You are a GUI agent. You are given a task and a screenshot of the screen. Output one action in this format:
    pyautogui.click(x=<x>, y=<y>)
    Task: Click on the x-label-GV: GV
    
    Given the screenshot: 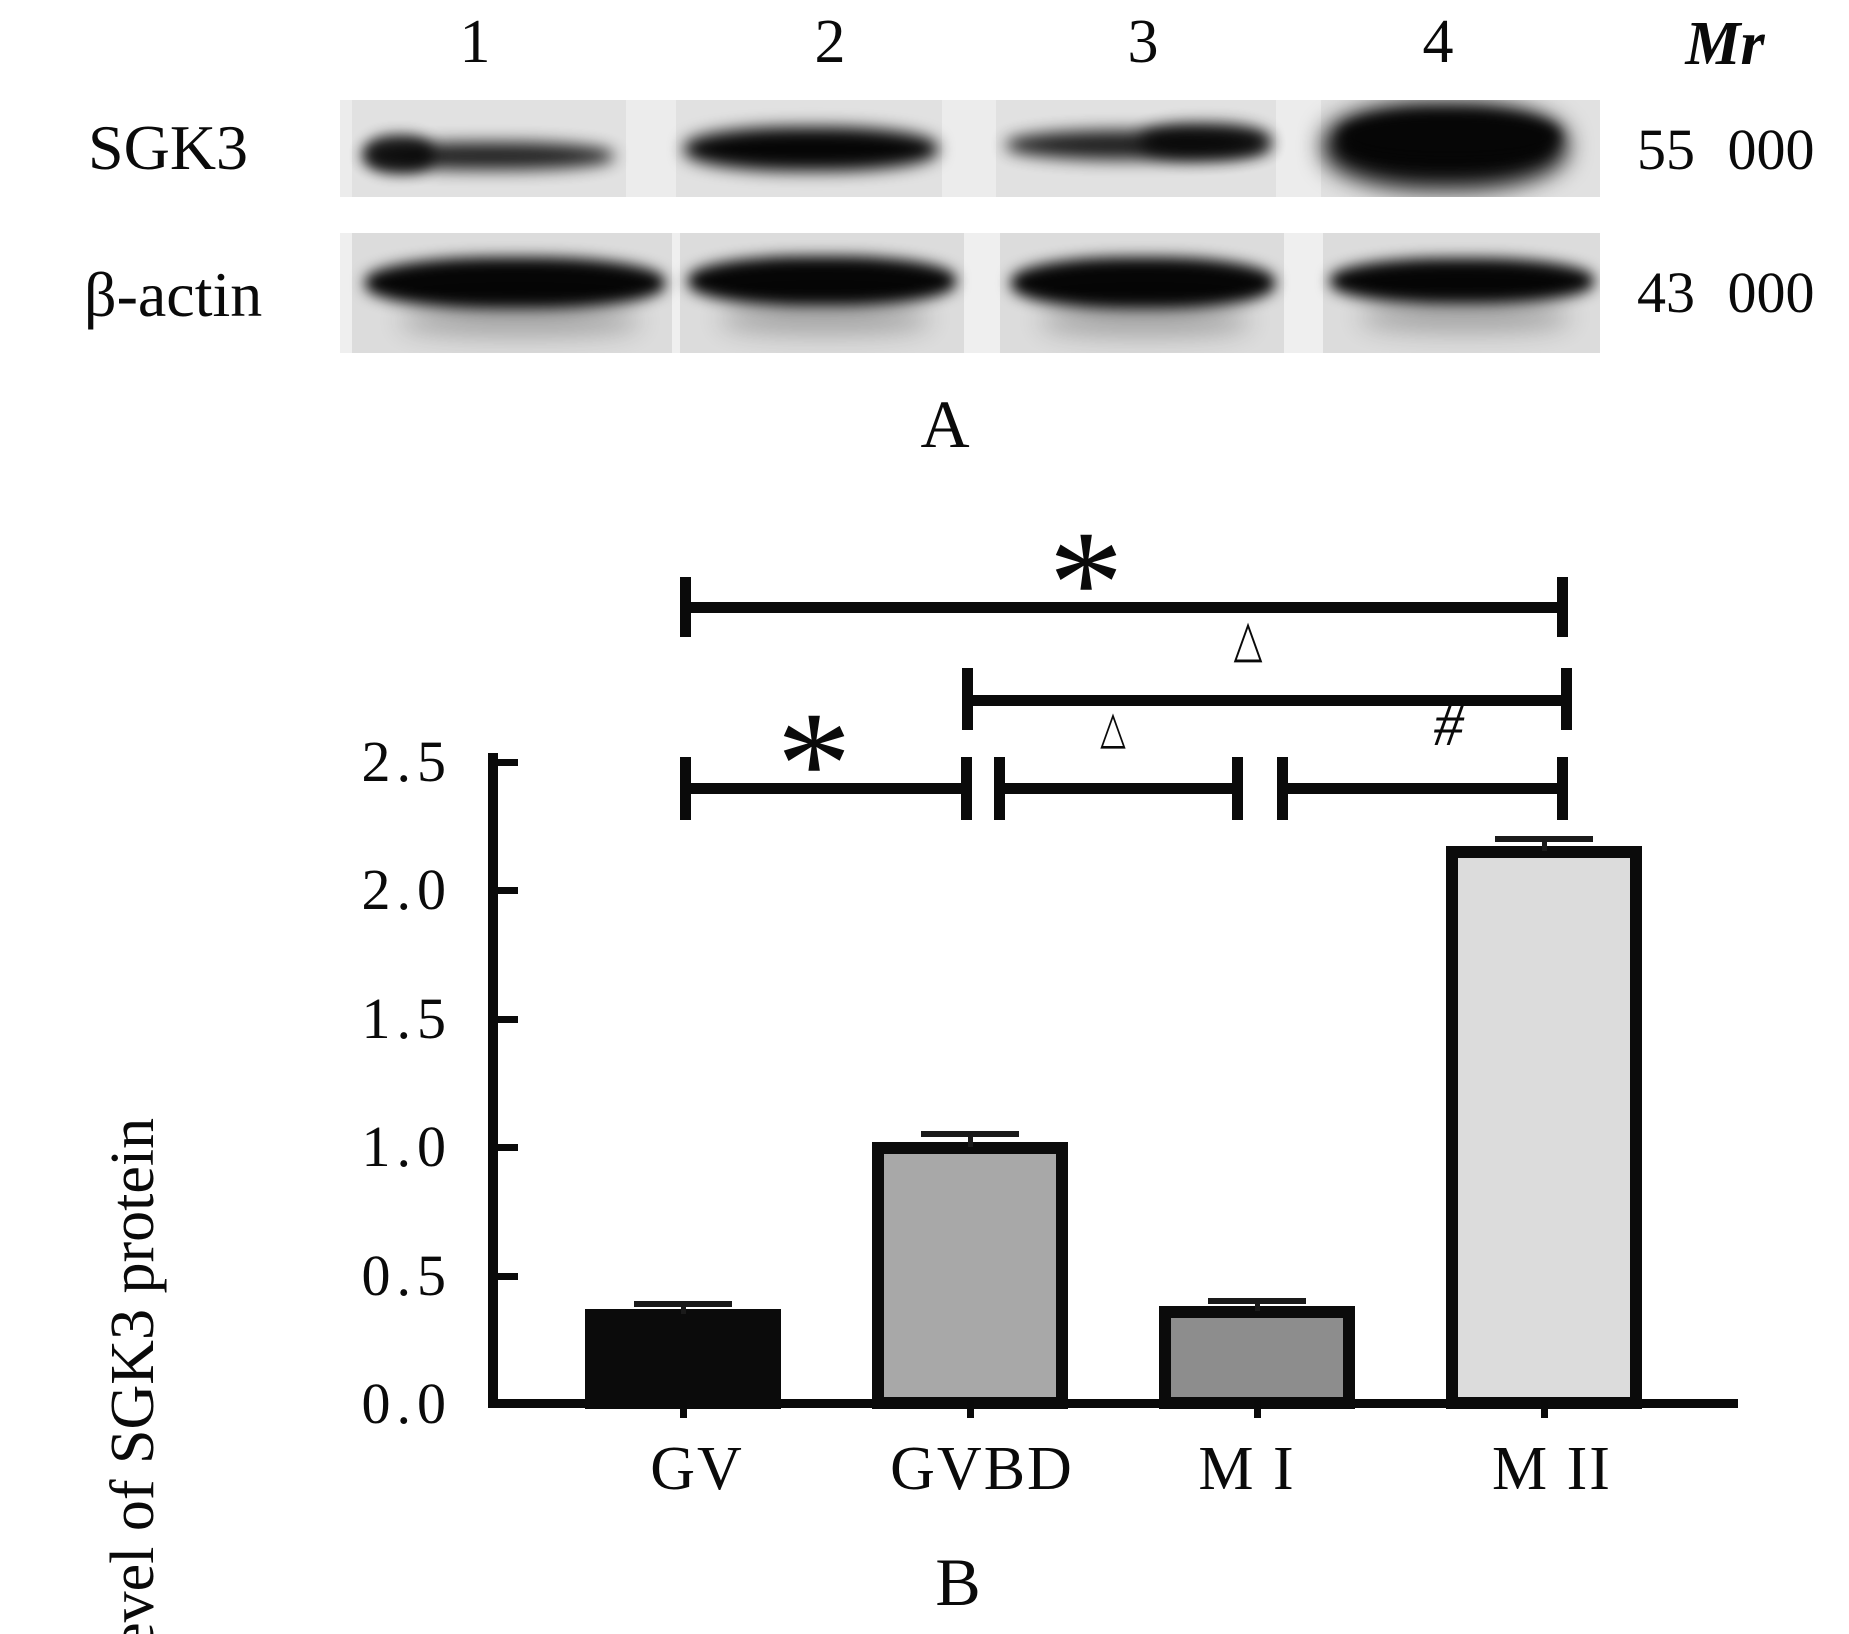 What is the action you would take?
    pyautogui.click(x=697, y=1469)
    